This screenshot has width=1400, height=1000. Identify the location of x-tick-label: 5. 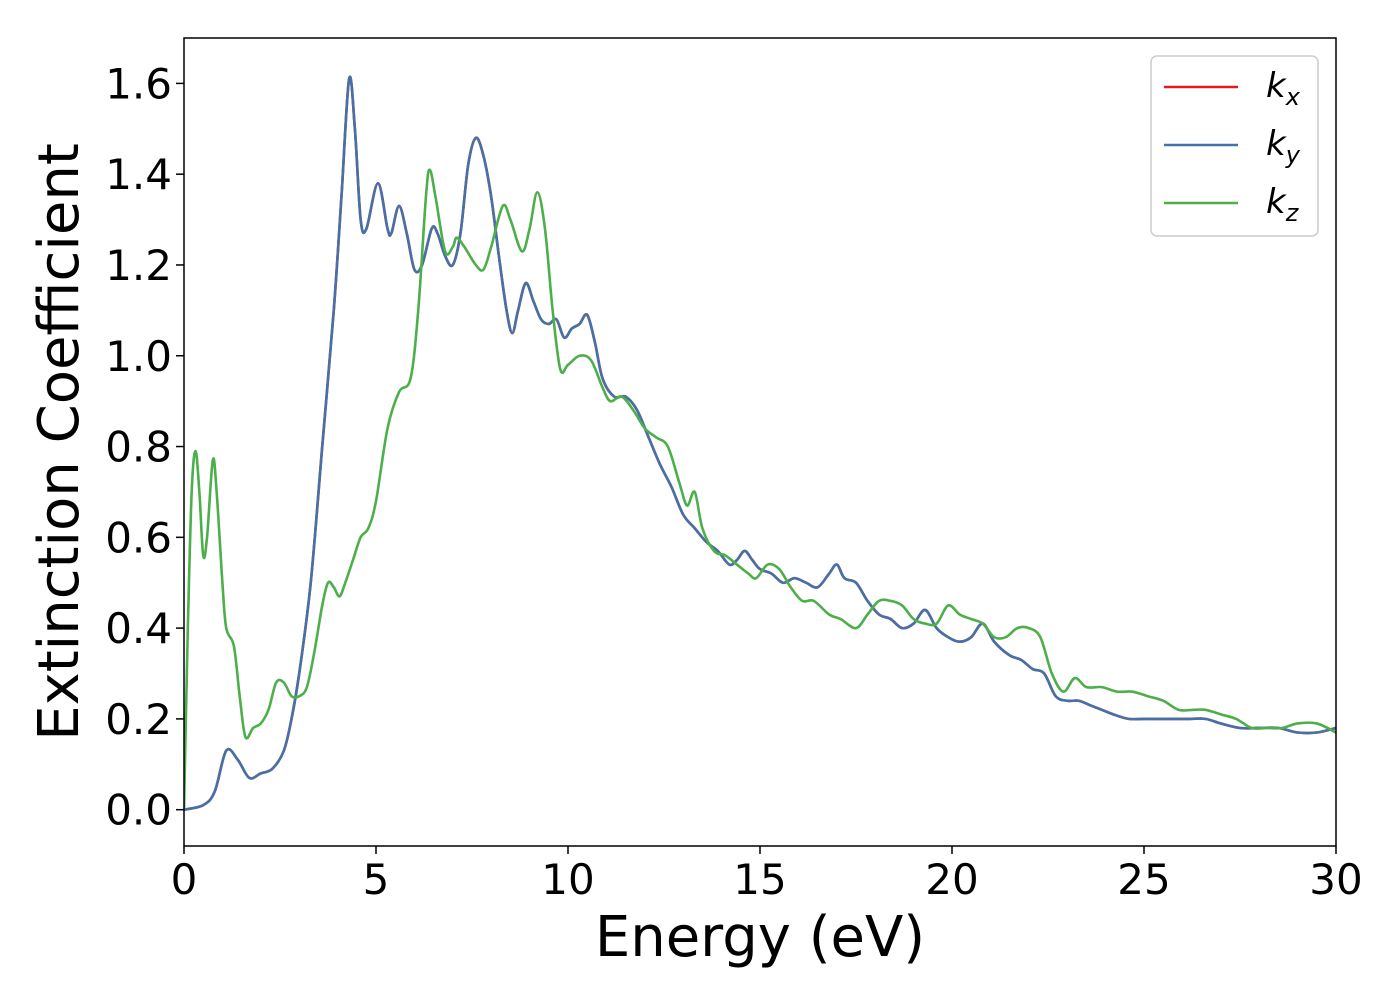
(376, 879).